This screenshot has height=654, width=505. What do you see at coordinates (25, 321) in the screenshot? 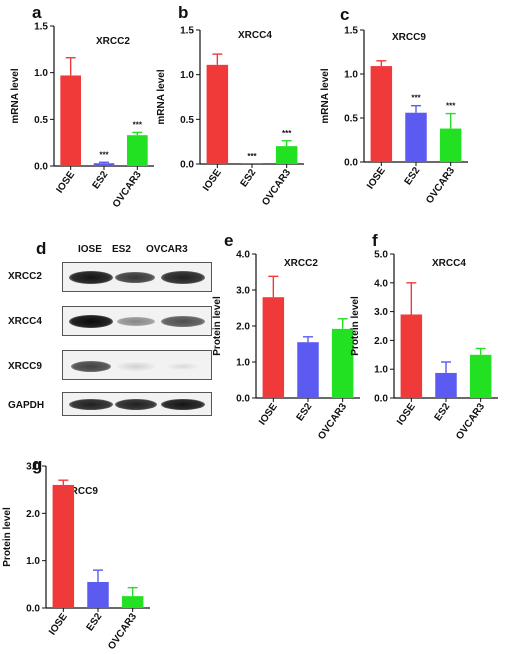
I see `blot-row-label: XRCC4` at bounding box center [25, 321].